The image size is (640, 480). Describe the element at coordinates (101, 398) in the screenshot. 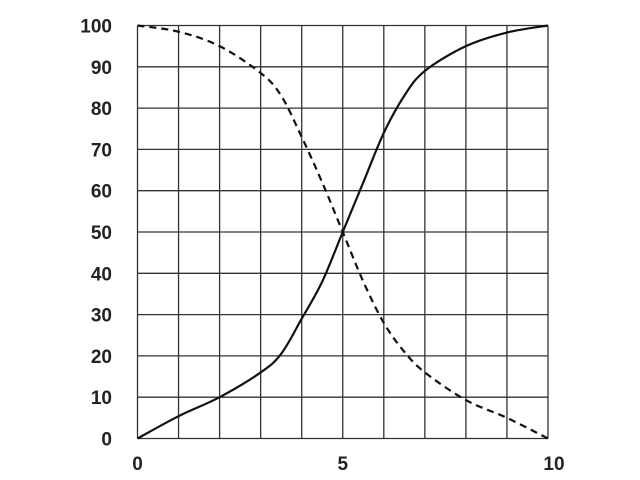

I see `y-tick-label: 10` at that location.